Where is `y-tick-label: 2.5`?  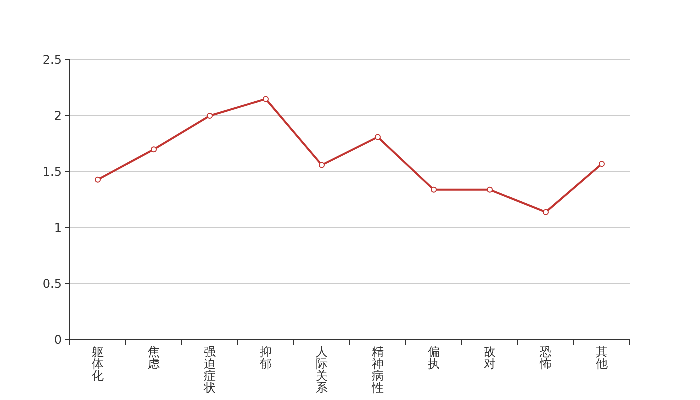
y-tick-label: 2.5 is located at coordinates (52, 60).